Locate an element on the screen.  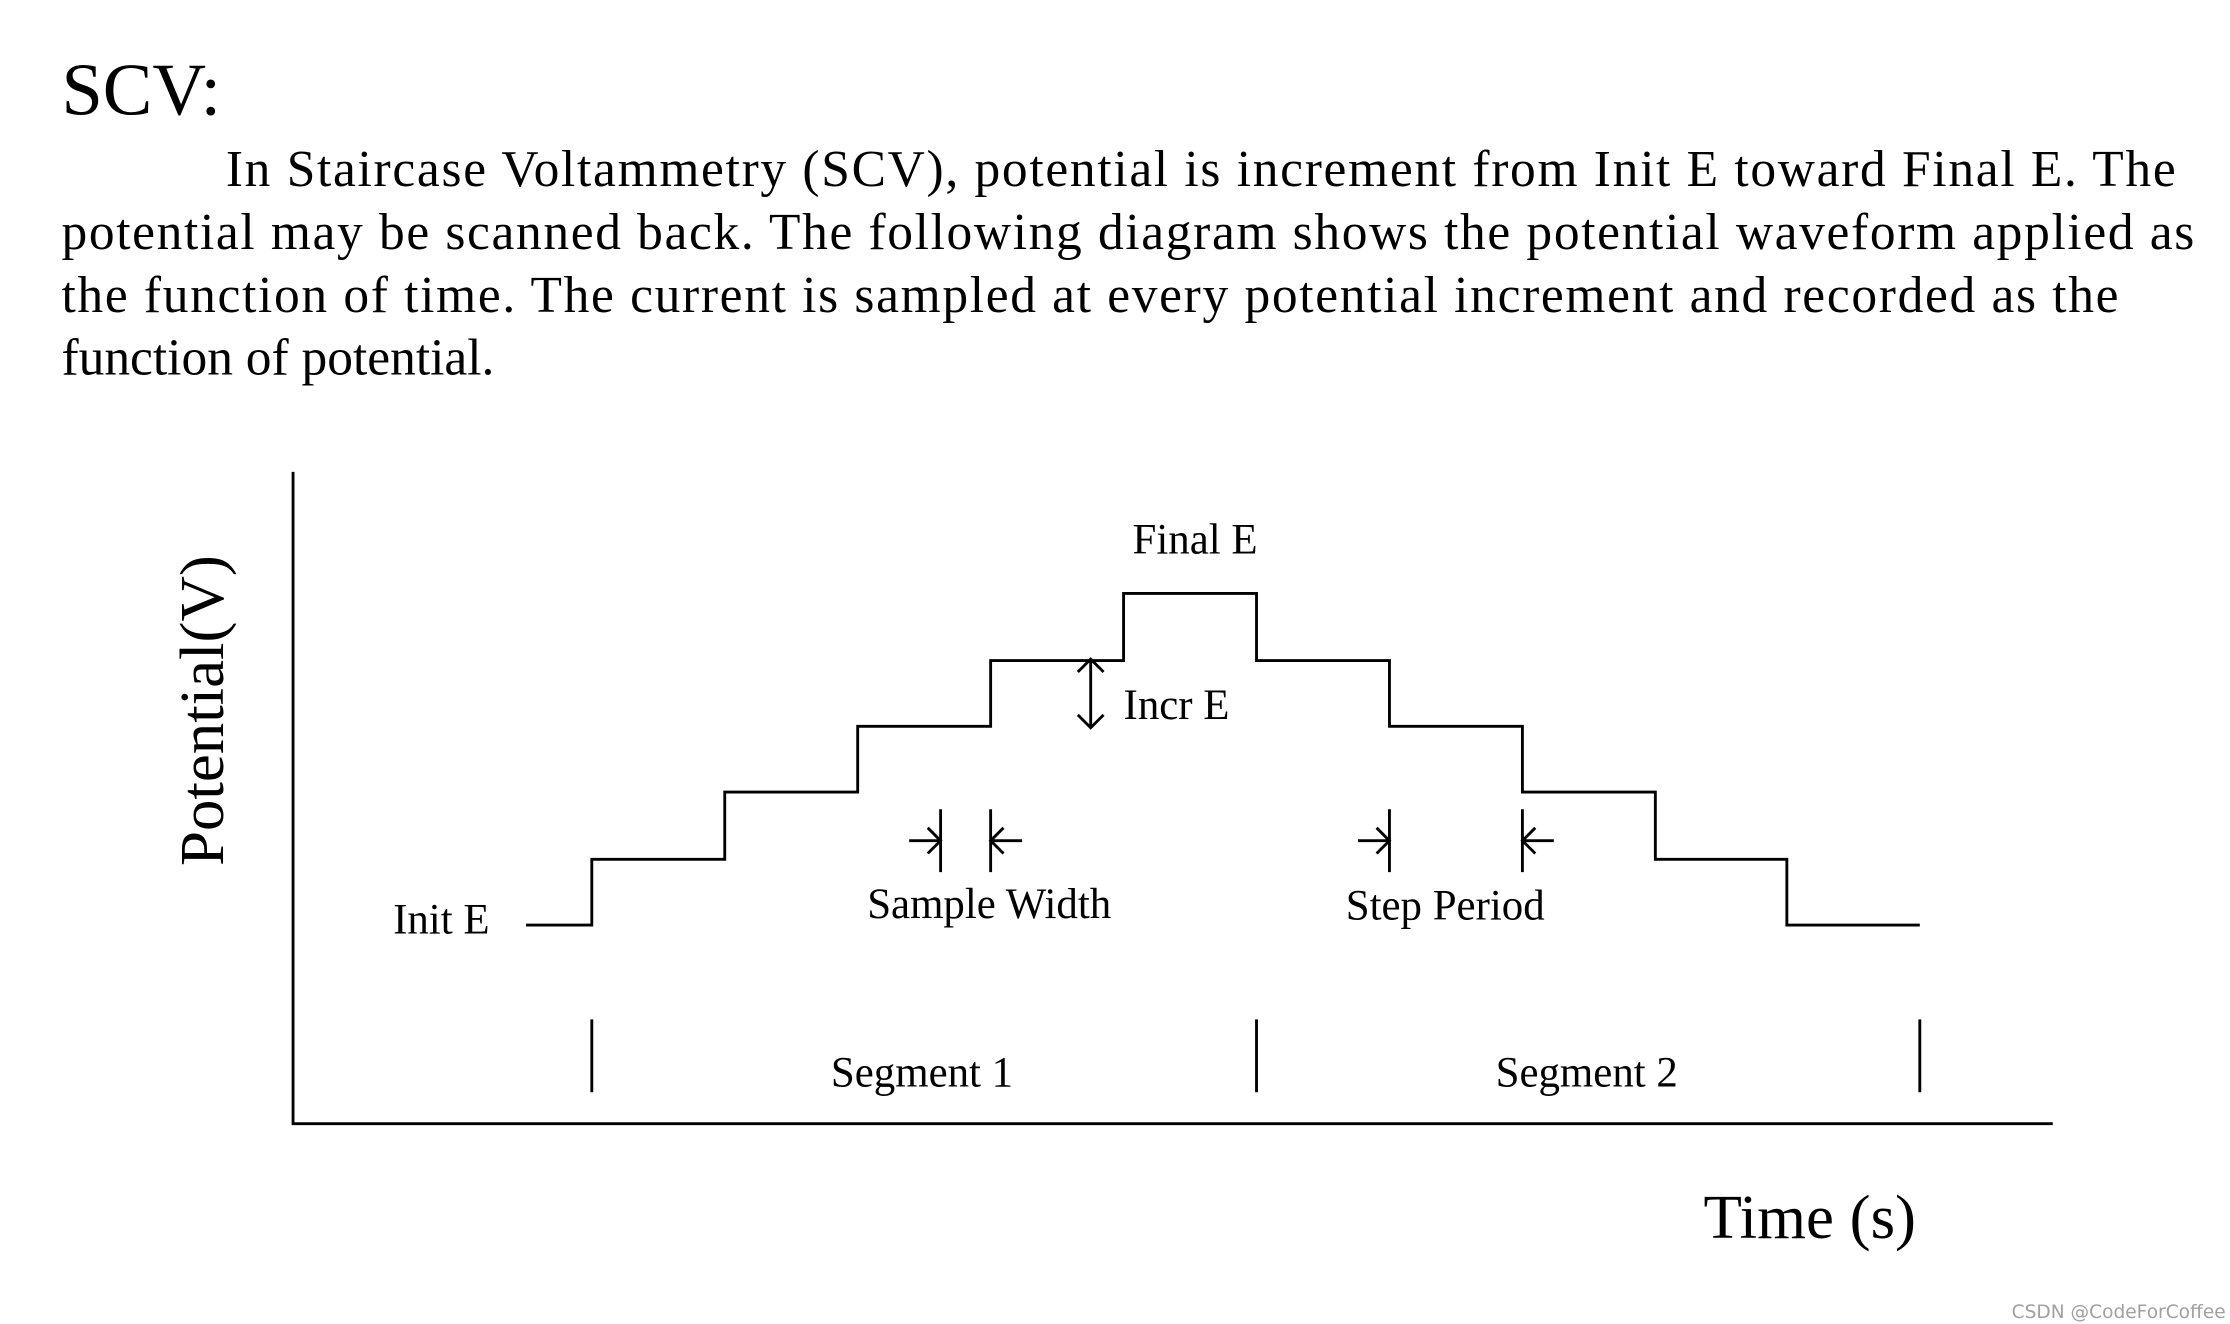
segment-label: Segment 1 is located at coordinates (922, 1073).